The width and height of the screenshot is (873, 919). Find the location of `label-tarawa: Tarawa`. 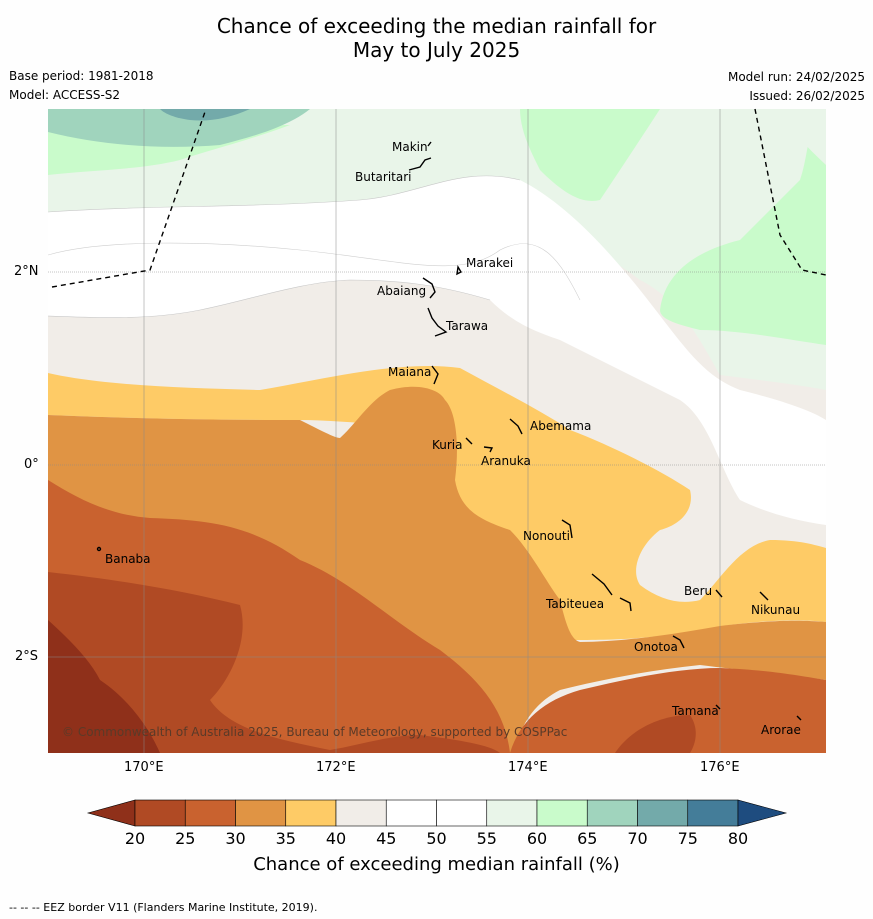

label-tarawa: Tarawa is located at coordinates (466, 326).